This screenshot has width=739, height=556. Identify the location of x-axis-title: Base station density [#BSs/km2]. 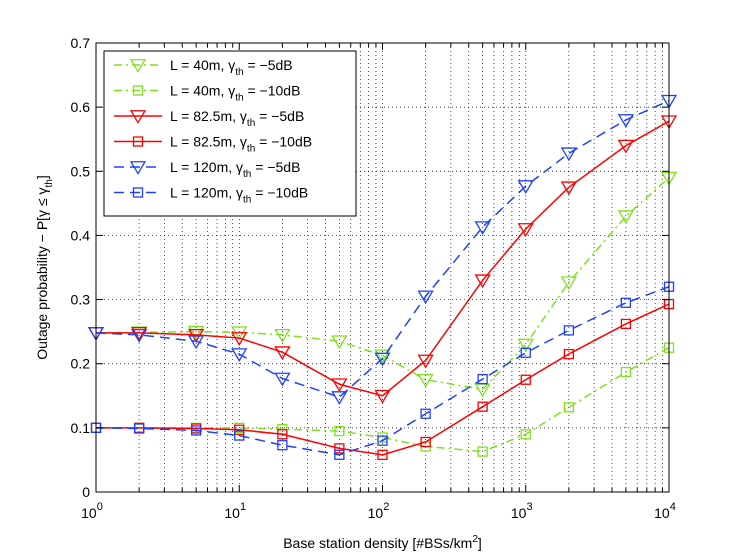
(382, 542).